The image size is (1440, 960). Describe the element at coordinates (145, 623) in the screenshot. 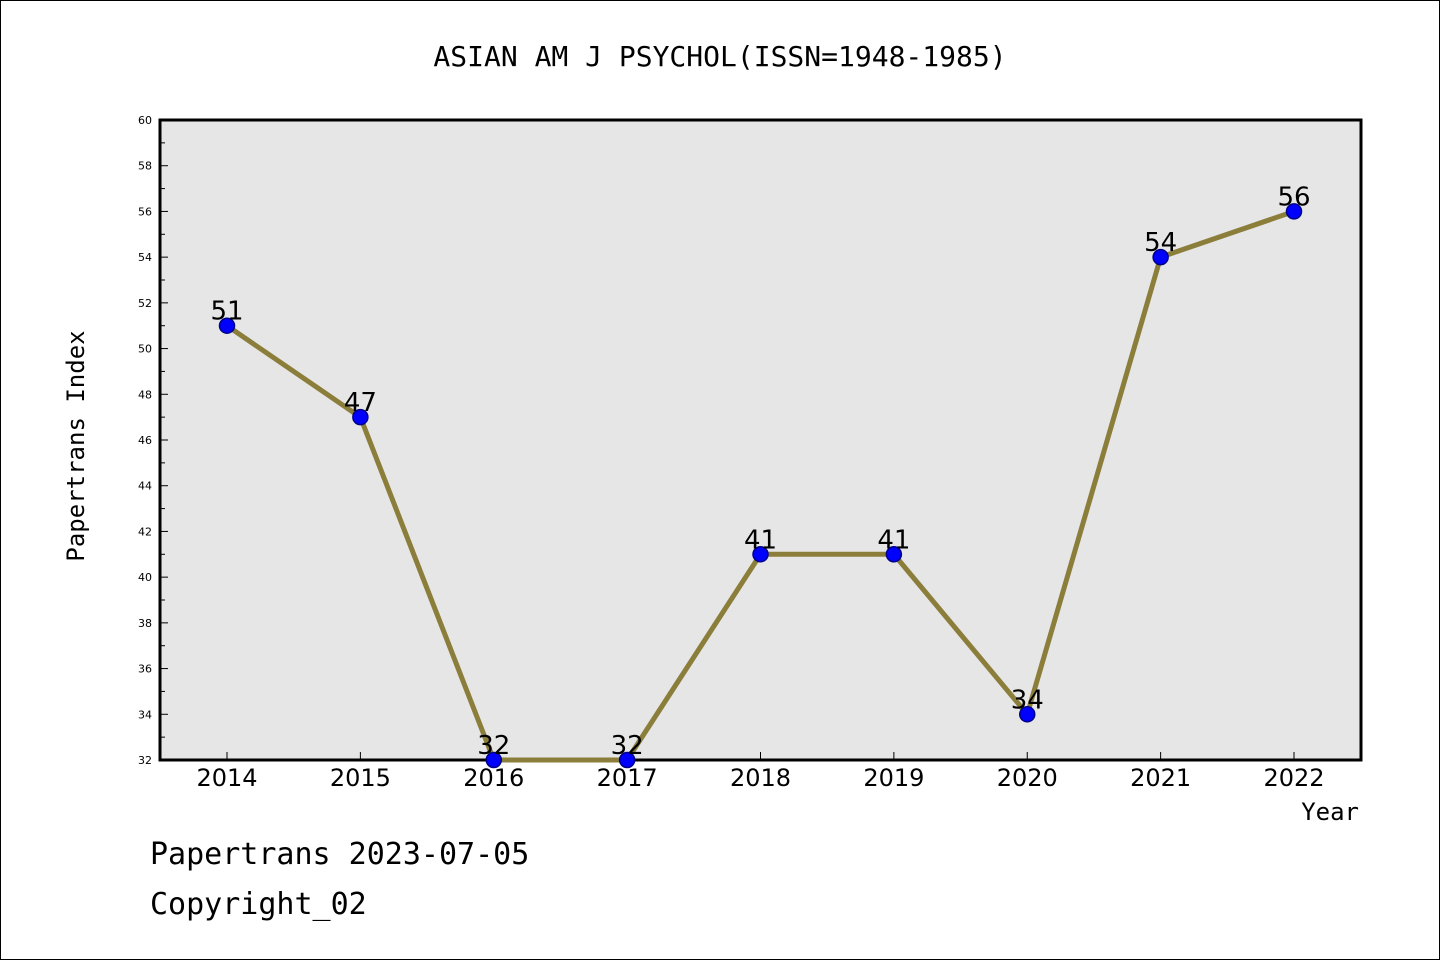

I see `y-tick-label: 38` at that location.